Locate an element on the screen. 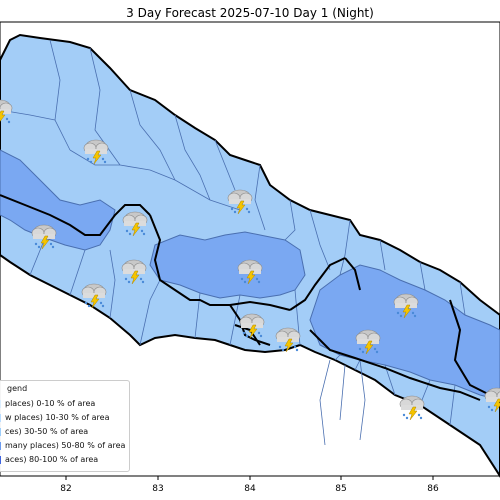 The width and height of the screenshot is (500, 500). map-title: 3 Day Forecast 2025-07-10 Day 1 (Night) is located at coordinates (250, 13).